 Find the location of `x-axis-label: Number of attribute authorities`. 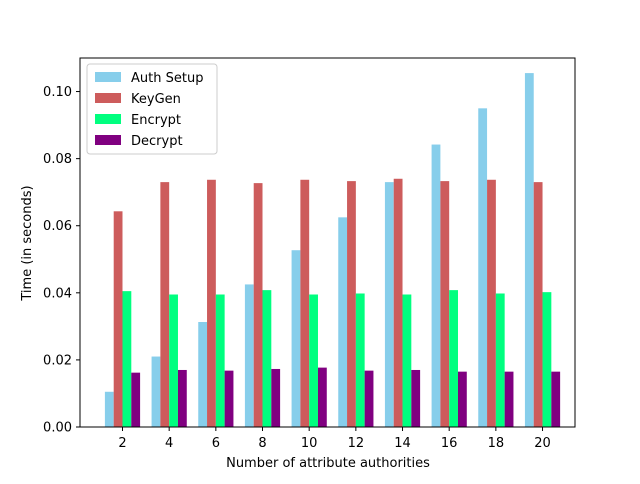

x-axis-label: Number of attribute authorities is located at coordinates (328, 463).